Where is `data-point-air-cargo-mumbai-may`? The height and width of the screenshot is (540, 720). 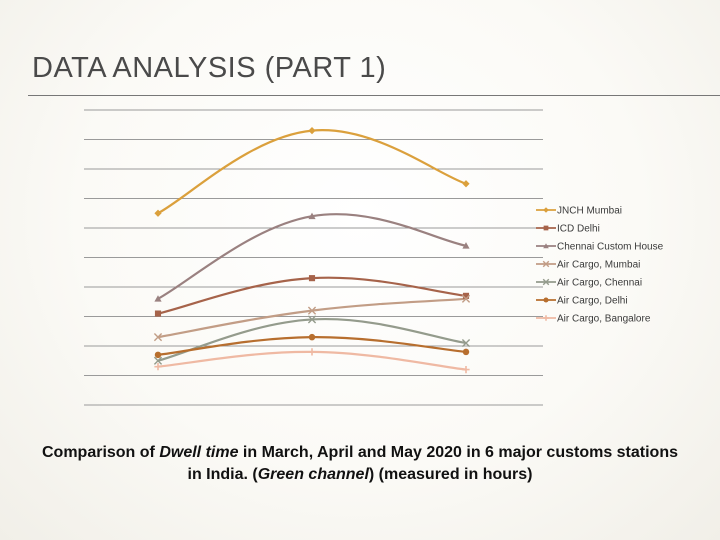
data-point-air-cargo-mumbai-may is located at coordinates (466, 298).